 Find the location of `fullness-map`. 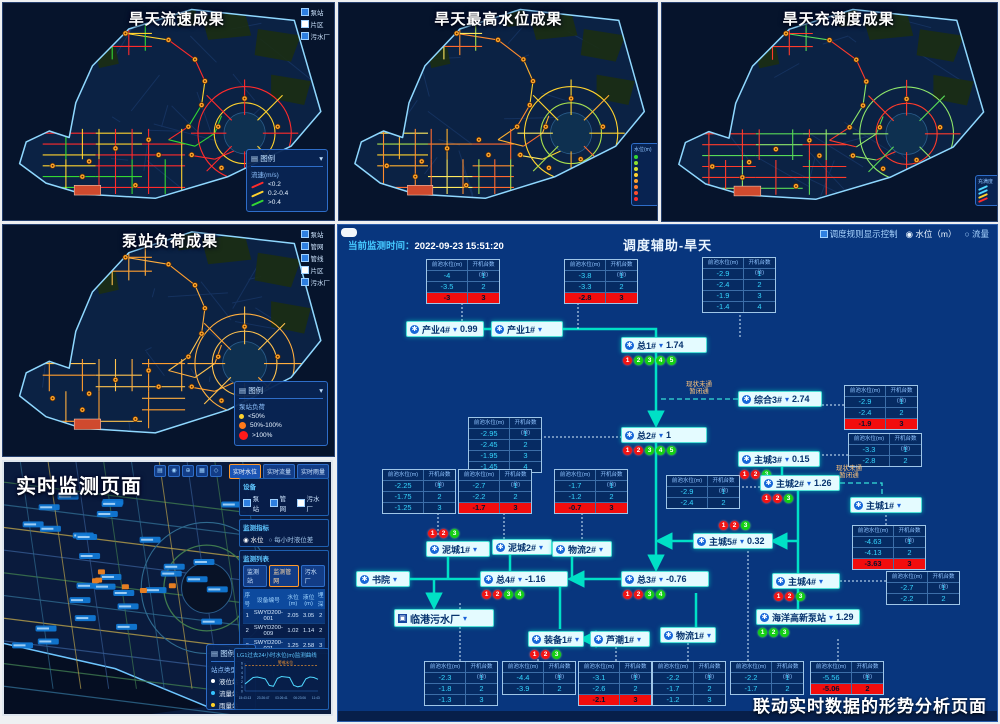

fullness-map is located at coordinates (829, 112).